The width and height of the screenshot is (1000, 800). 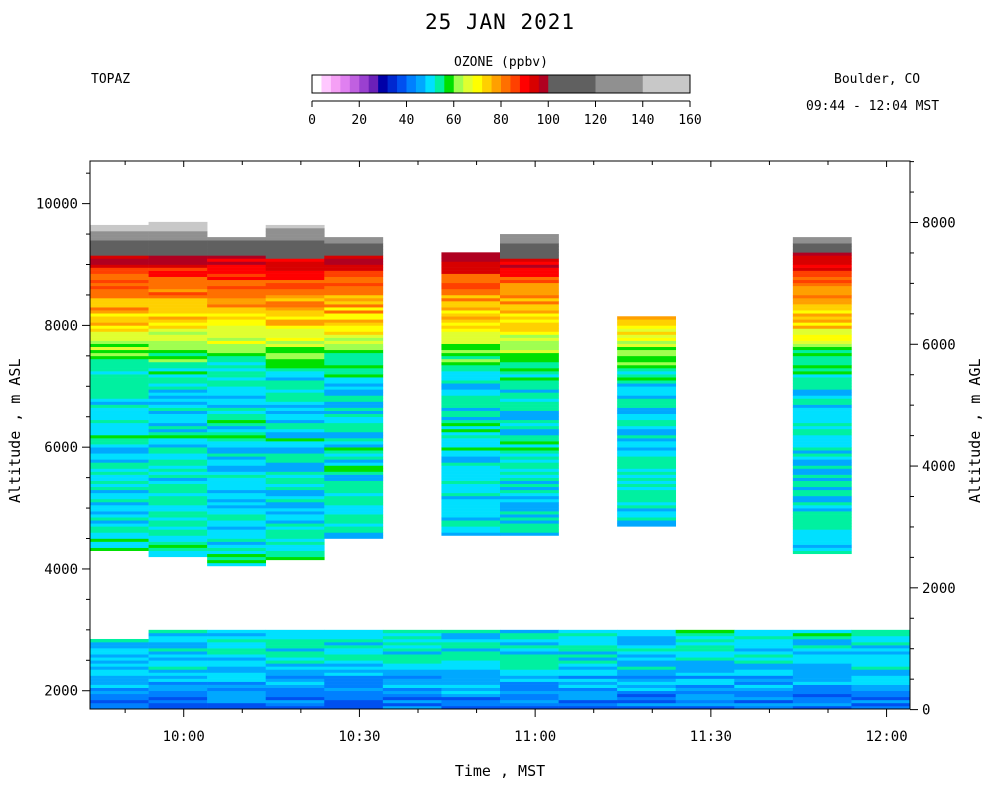 I want to click on colorbar-tick-label: 40, so click(x=407, y=120).